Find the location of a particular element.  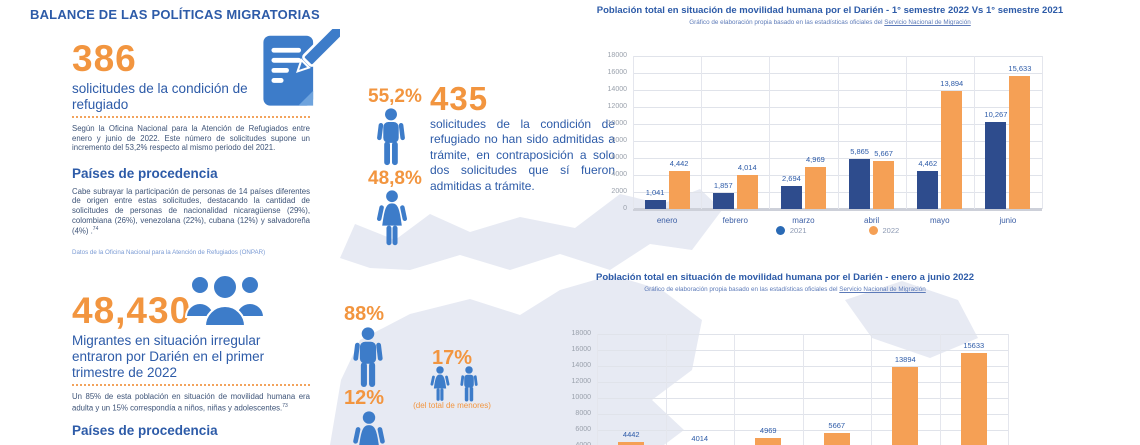

y-axis-label: 8000 is located at coordinates (619, 140).